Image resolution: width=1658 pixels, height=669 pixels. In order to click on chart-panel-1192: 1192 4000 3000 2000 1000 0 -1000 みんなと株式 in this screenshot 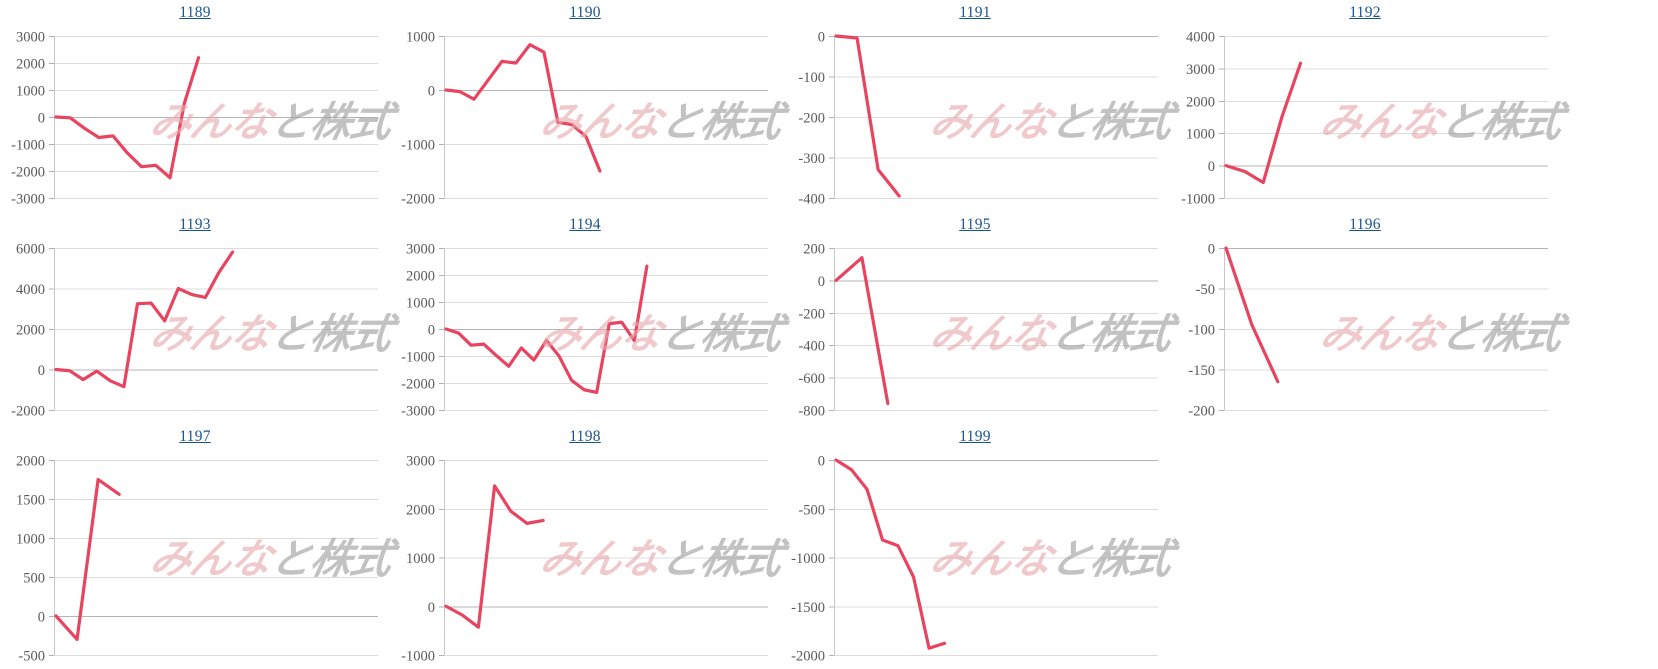, I will do `click(1368, 106)`.